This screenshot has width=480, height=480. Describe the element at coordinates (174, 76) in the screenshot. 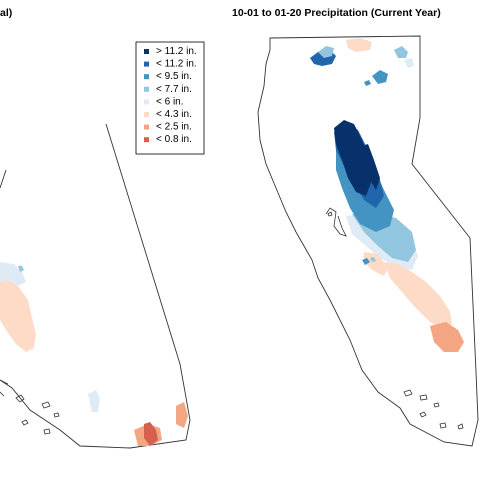

I see `legend-label: < 9.5 in.` at that location.